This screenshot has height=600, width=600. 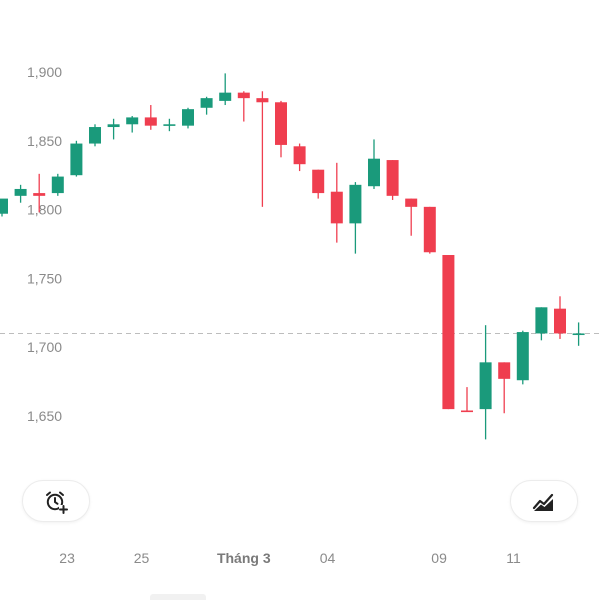 I want to click on y-tick-label: 1,900, so click(x=44, y=72).